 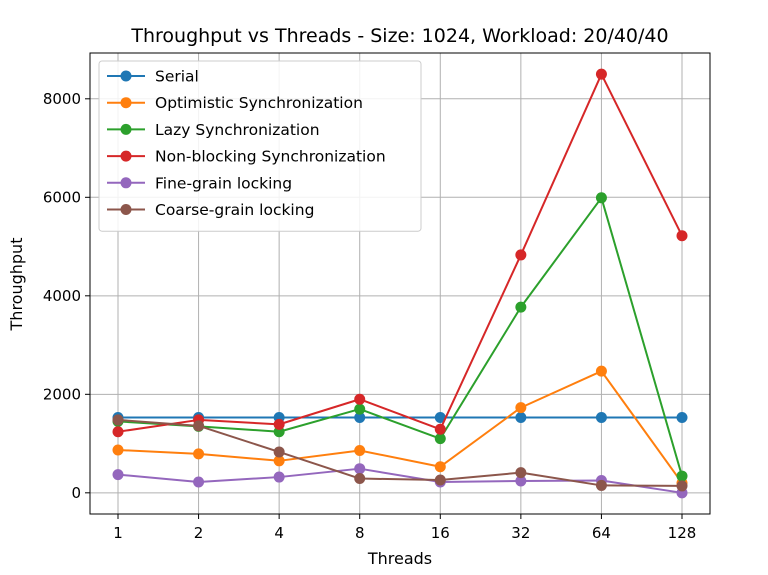 I want to click on legend-item: Optimistic Synchronization, so click(x=235, y=103).